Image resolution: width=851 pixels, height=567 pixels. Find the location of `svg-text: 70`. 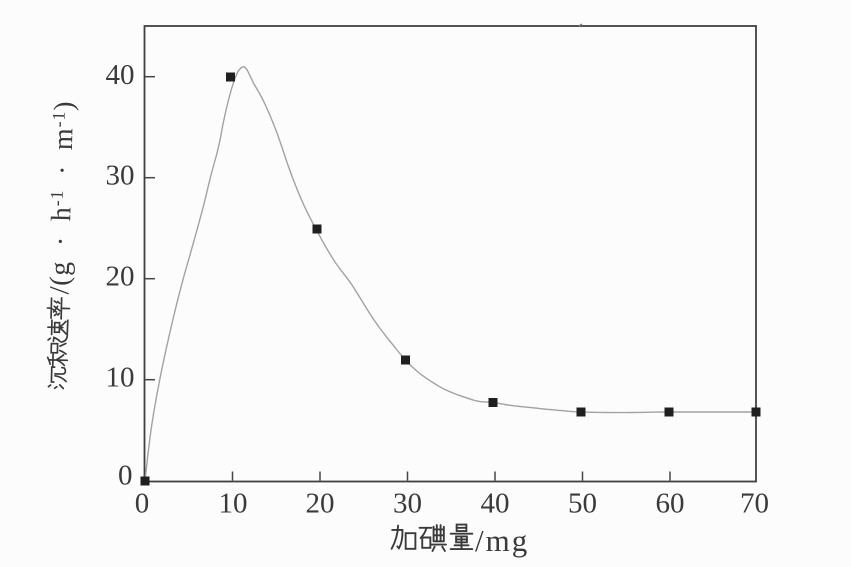

svg-text: 70 is located at coordinates (754, 504).